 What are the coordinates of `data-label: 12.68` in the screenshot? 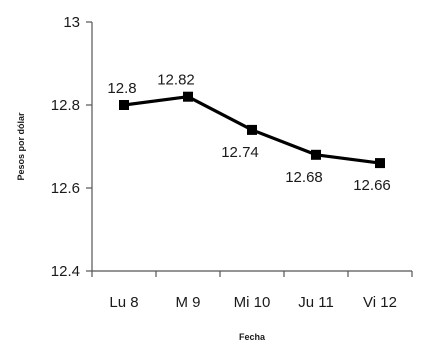 It's located at (304, 177).